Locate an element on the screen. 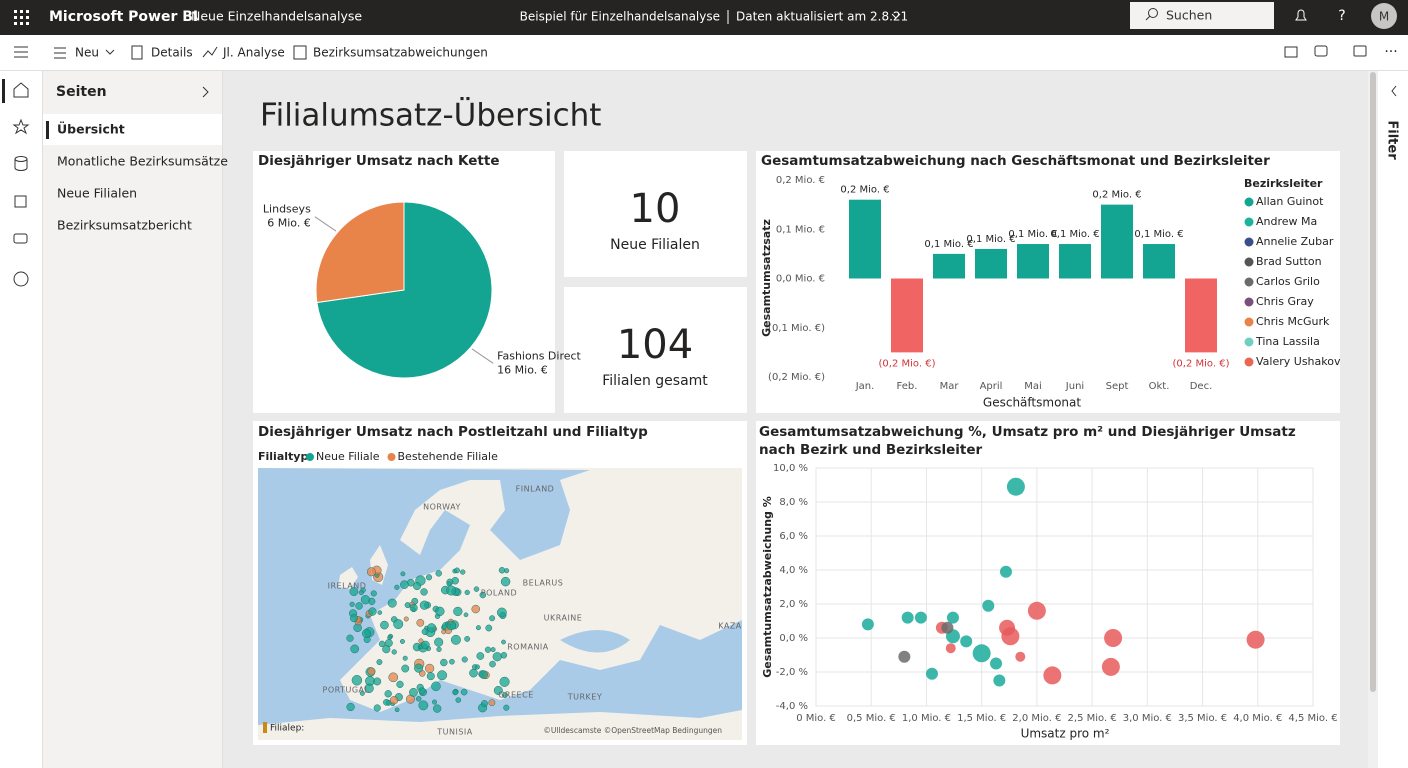 The width and height of the screenshot is (1408, 768). toolbar-item: Bezirksumsatzabweichungen is located at coordinates (400, 53).